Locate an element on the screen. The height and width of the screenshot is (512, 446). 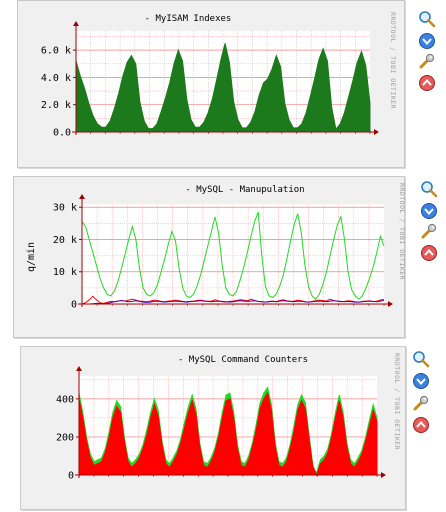
y-axis-label: q/min is located at coordinates (31, 257).